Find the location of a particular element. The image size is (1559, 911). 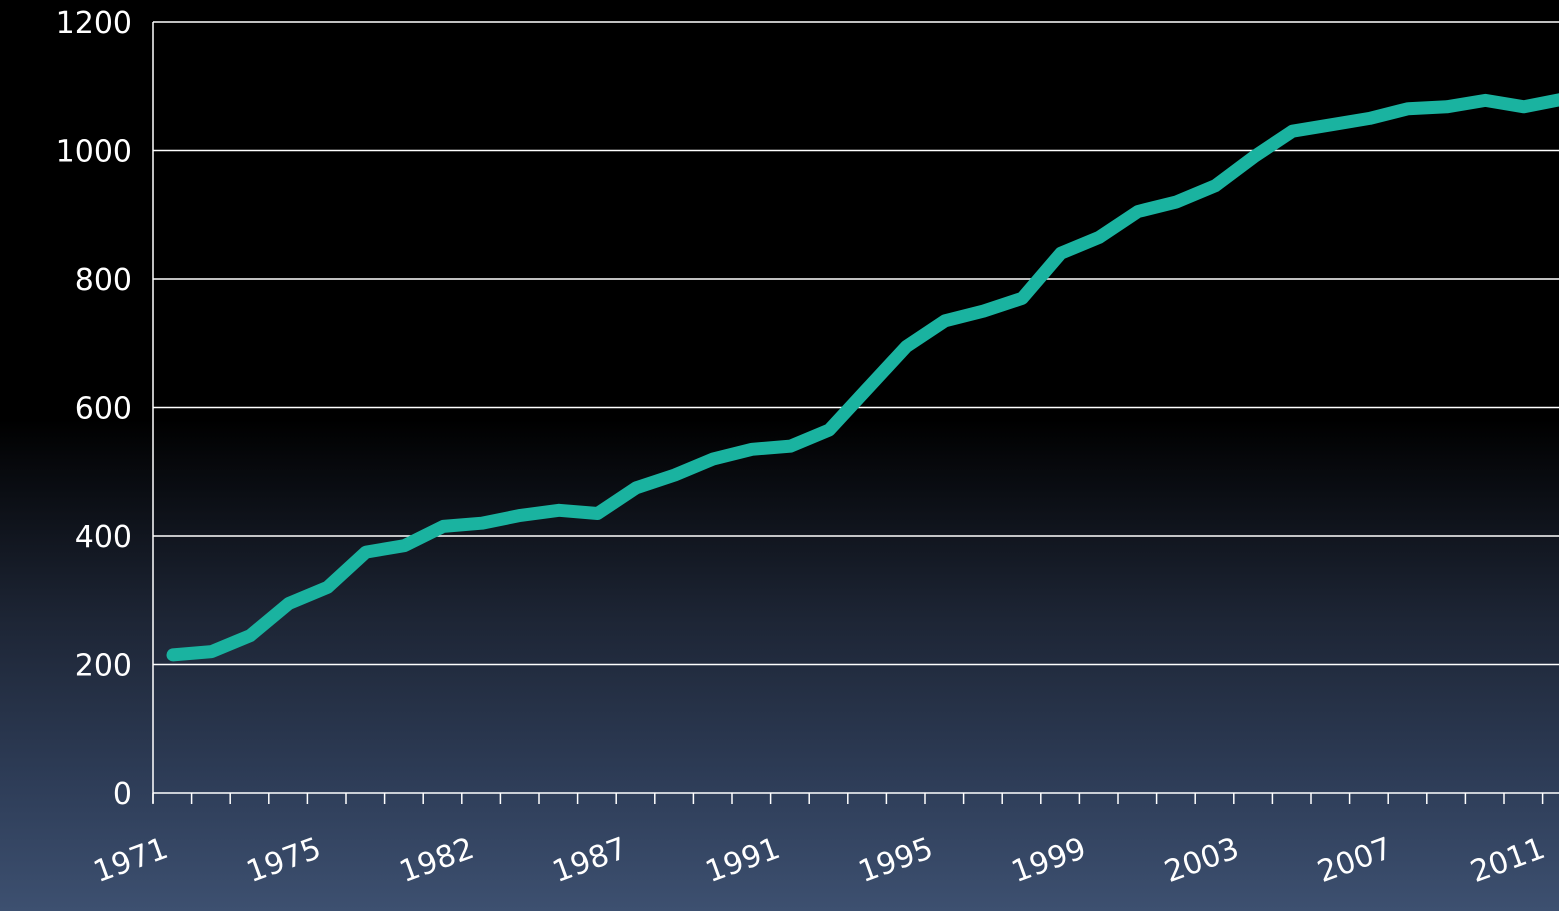

y-tick-label-800: 800 is located at coordinates (103, 280).